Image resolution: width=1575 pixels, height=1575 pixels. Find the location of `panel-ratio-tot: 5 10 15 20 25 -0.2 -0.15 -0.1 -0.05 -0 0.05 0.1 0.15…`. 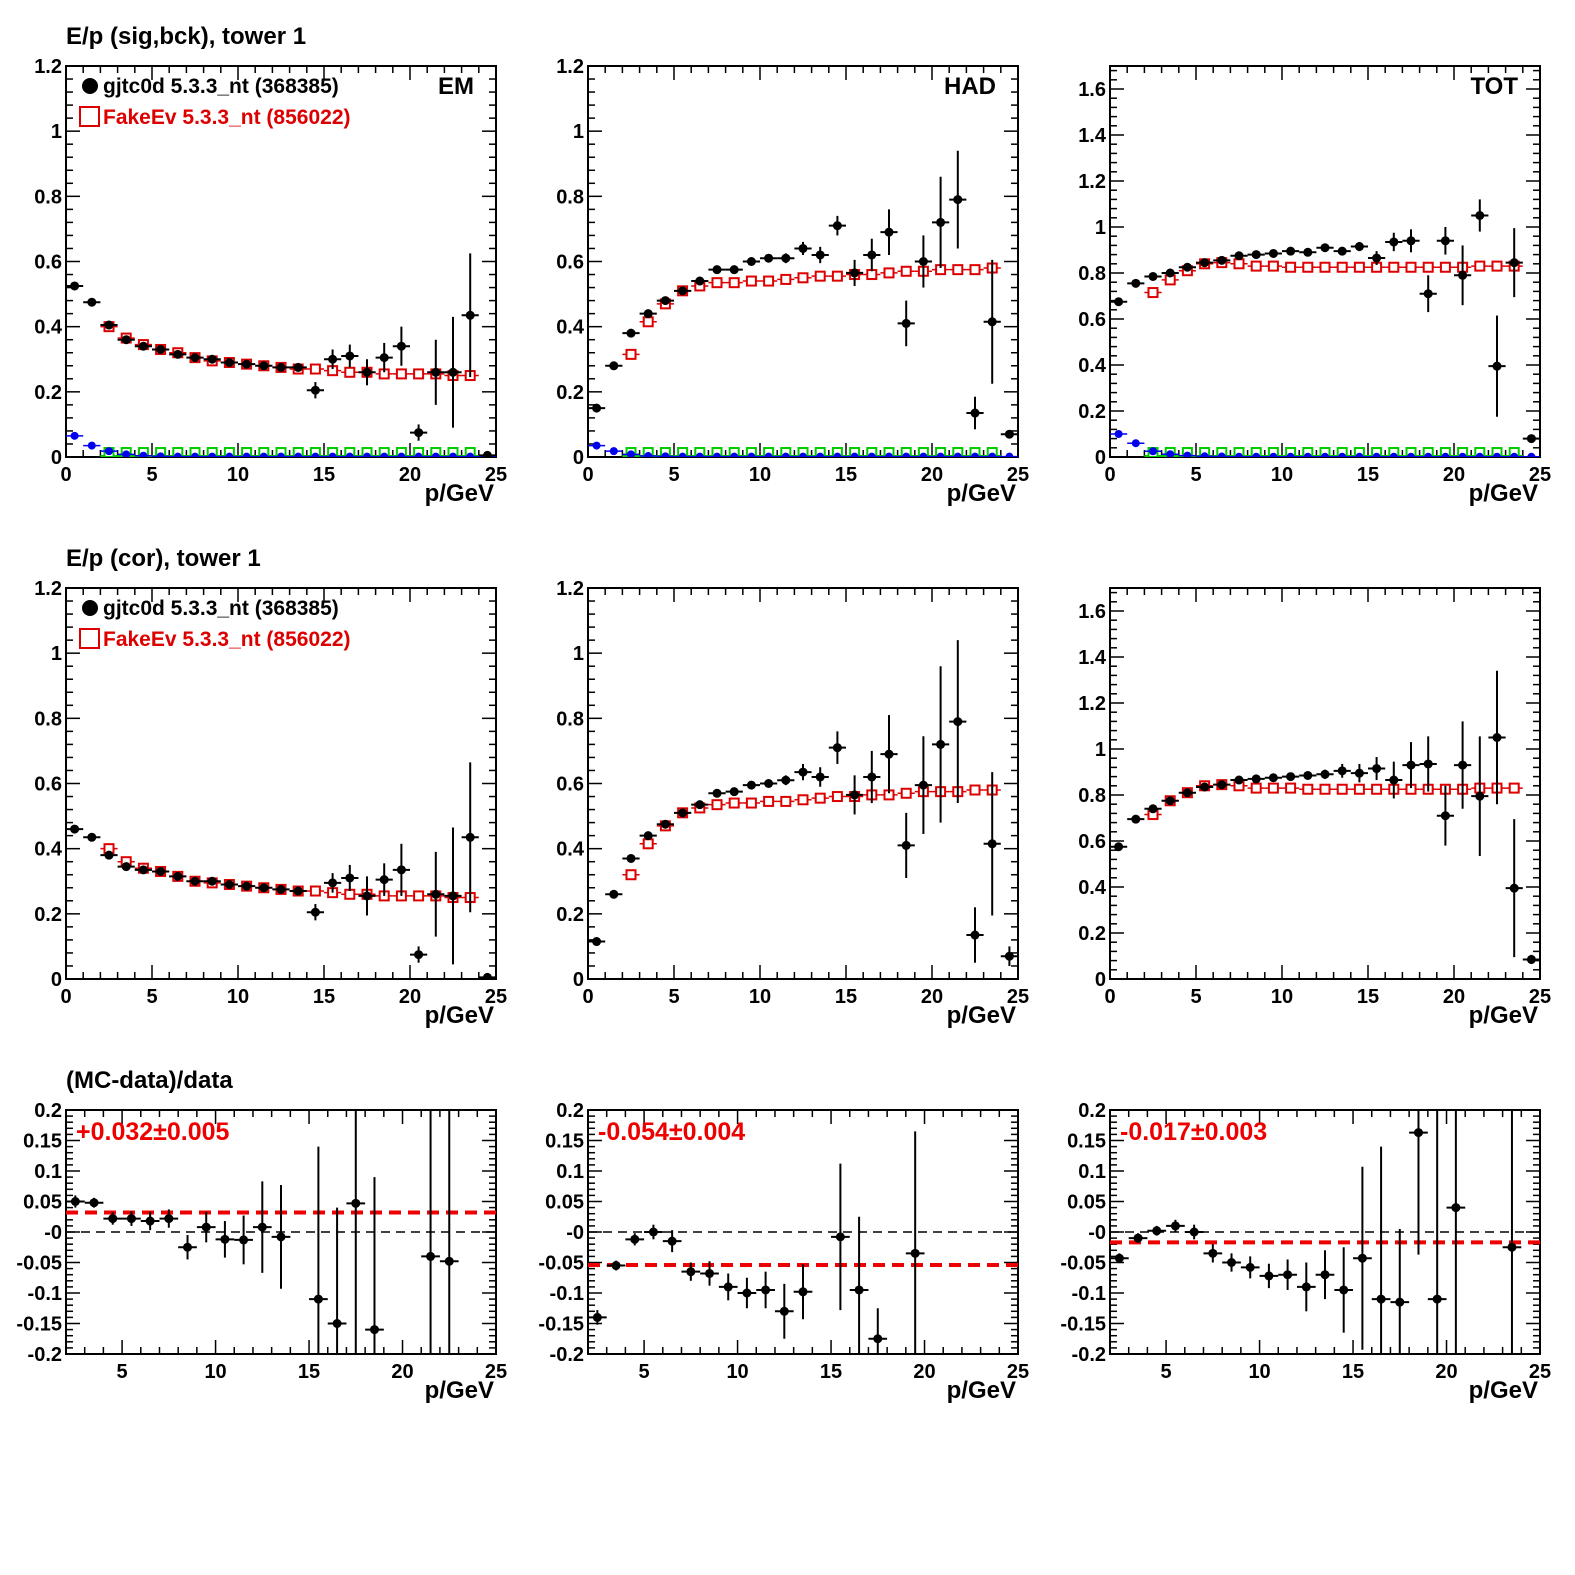

panel-ratio-tot: 5 10 15 20 25 -0.2 -0.15 -0.1 -0.05 -0 0.05 0.1 0.15… is located at coordinates (1305, 1252).